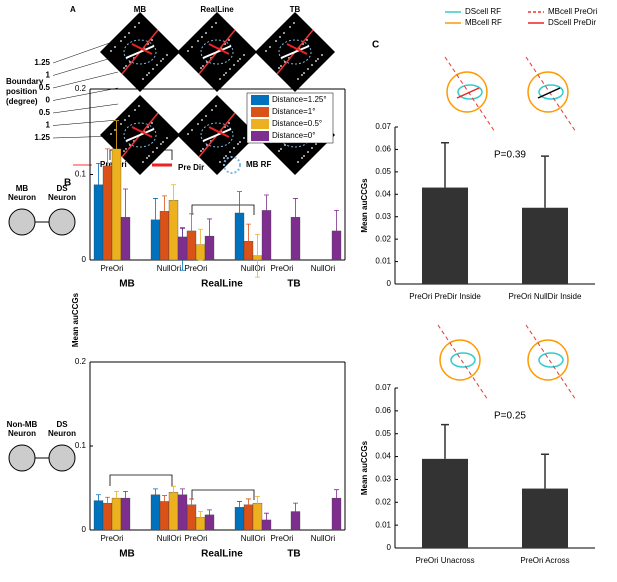 The width and height of the screenshot is (617, 582). Describe the element at coordinates (364, 205) in the screenshot. I see `y-axis-label: Mean auCCGs` at that location.